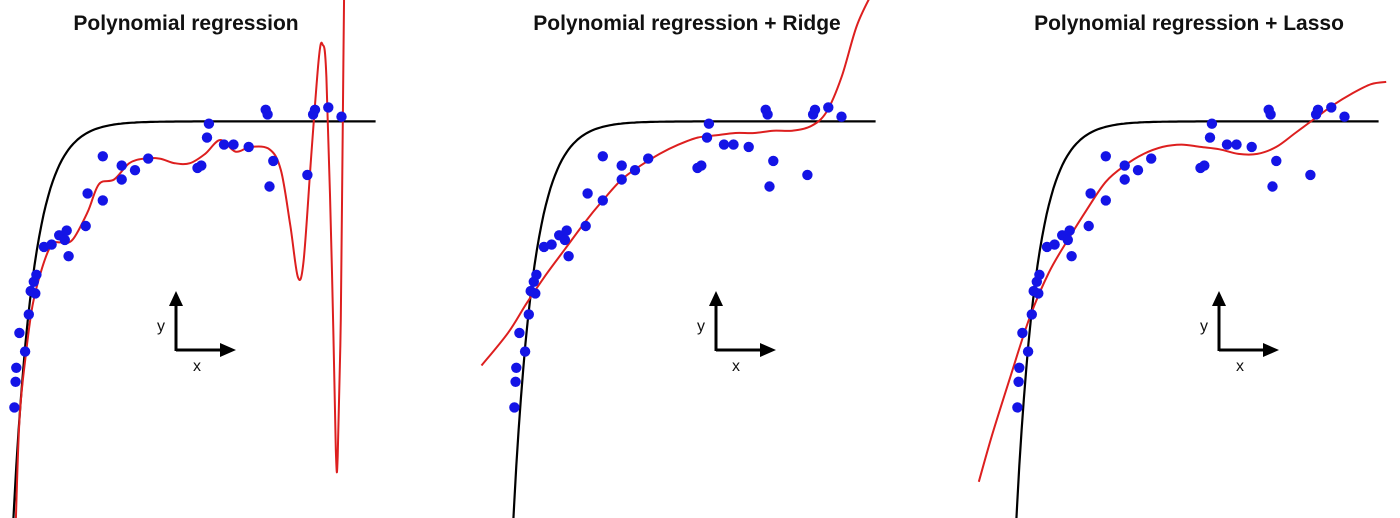 The width and height of the screenshot is (1400, 518). What do you see at coordinates (196, 333) in the screenshot?
I see `axes-arrow-icon: y x` at bounding box center [196, 333].